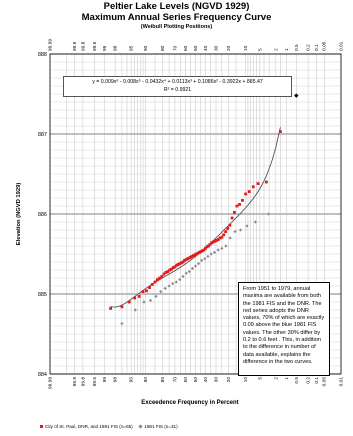 Image resolution: width=353 pixels, height=436 pixels. Describe the element at coordinates (42, 135) in the screenshot. I see `y-tick-label: 887` at that location.